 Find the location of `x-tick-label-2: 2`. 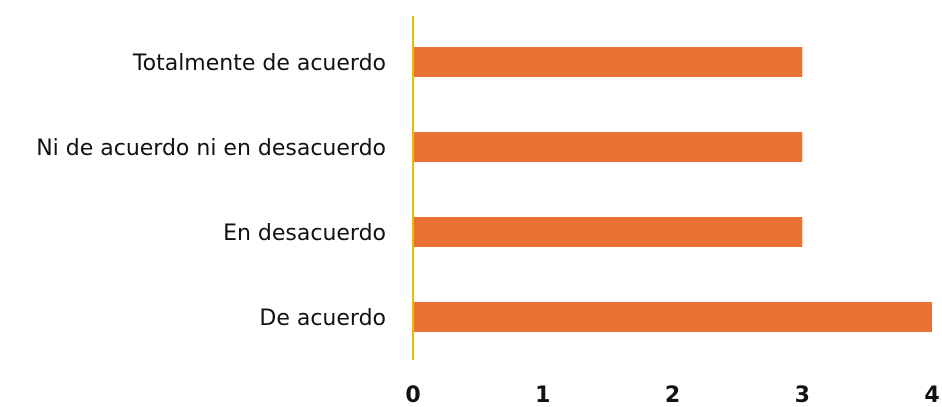

x-tick-label-2: 2 is located at coordinates (672, 395).